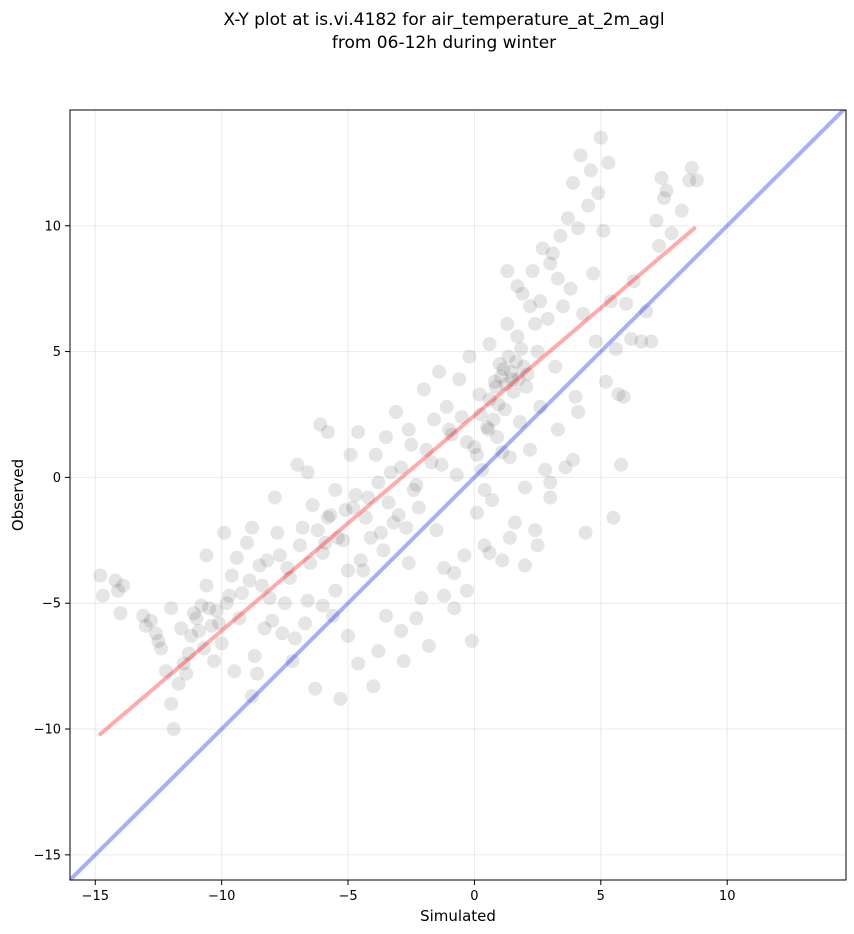  What do you see at coordinates (347, 896) in the screenshot?
I see `x-tick-label: −5` at bounding box center [347, 896].